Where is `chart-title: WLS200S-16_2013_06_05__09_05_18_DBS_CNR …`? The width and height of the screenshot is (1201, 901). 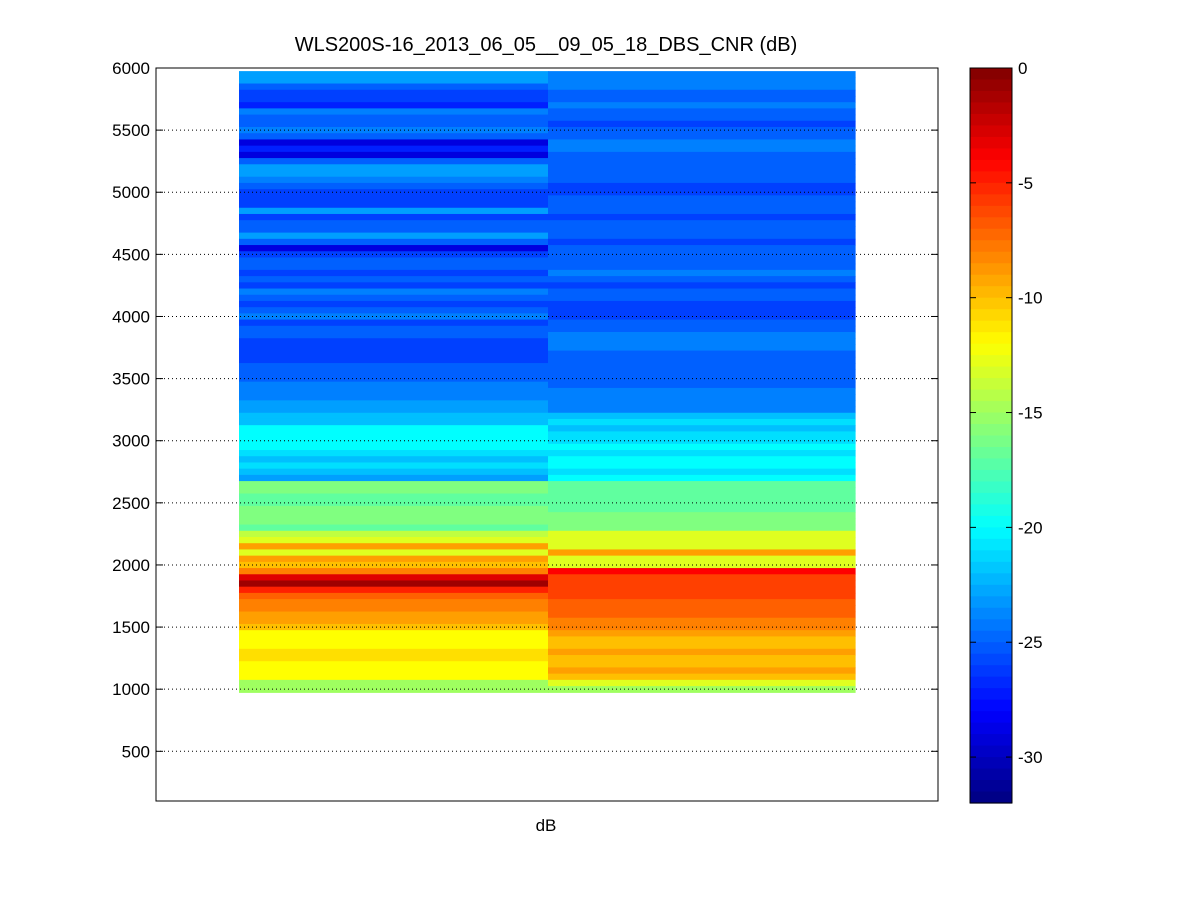
chart-title: WLS200S-16_2013_06_05__09_05_18_DBS_CNR … is located at coordinates (546, 45).